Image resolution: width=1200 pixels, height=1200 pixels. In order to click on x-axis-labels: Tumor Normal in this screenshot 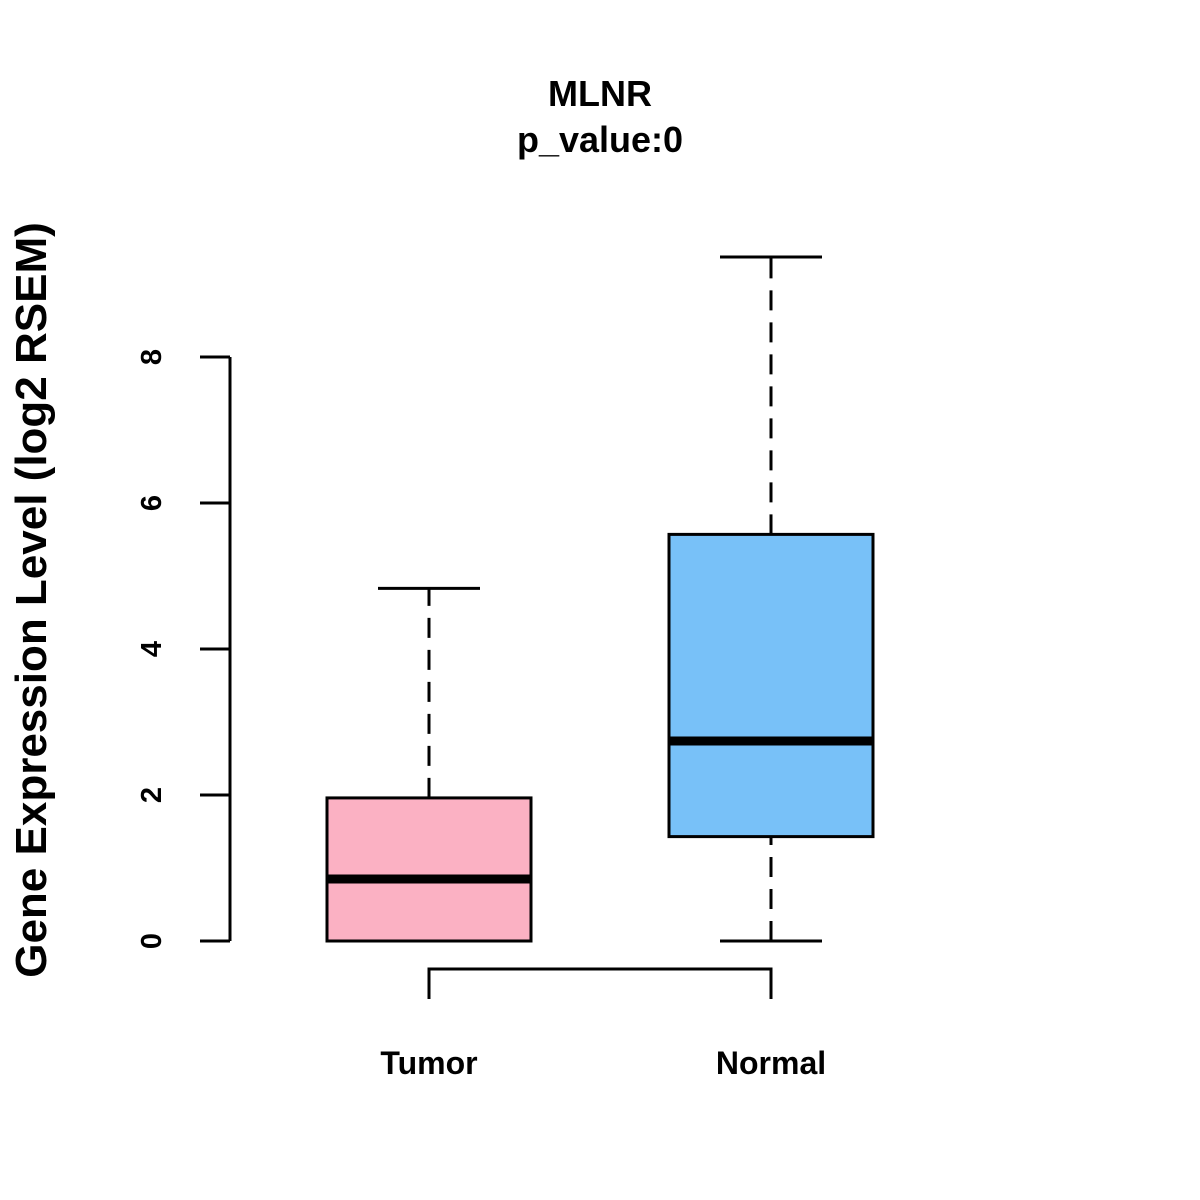, I will do `click(603, 1063)`.